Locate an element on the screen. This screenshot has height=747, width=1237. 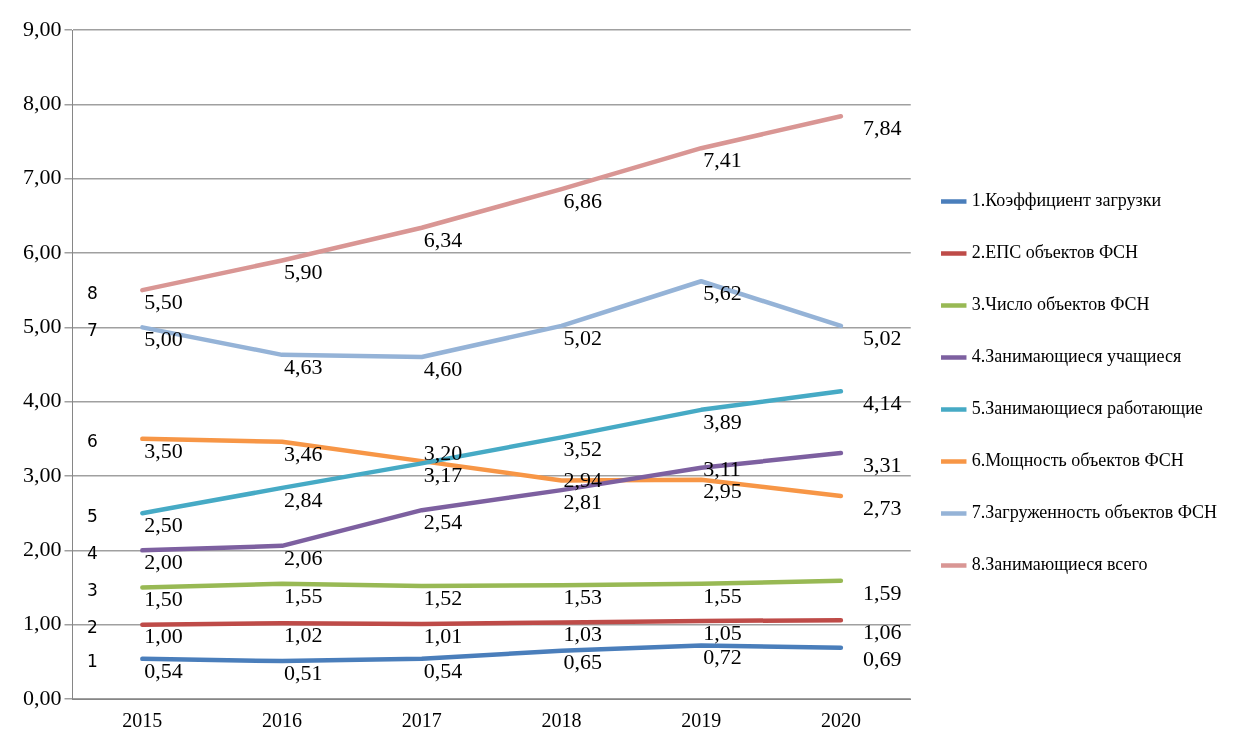
y-tick-label: 0,00 is located at coordinates (42, 697).